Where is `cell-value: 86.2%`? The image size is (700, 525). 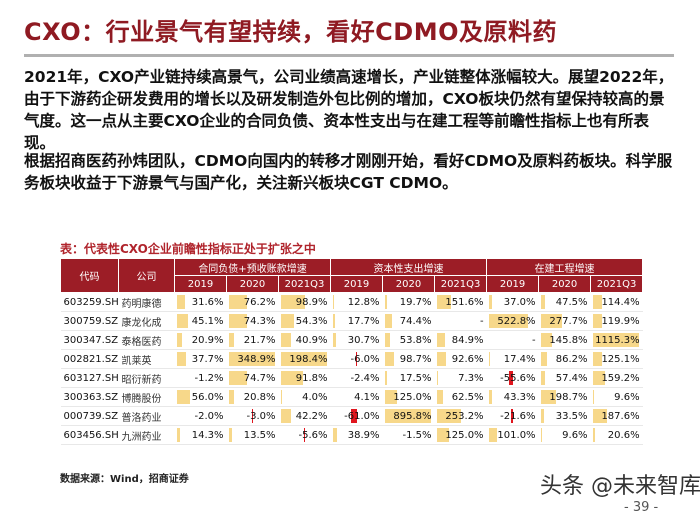
cell-value: 86.2% is located at coordinates (564, 359).